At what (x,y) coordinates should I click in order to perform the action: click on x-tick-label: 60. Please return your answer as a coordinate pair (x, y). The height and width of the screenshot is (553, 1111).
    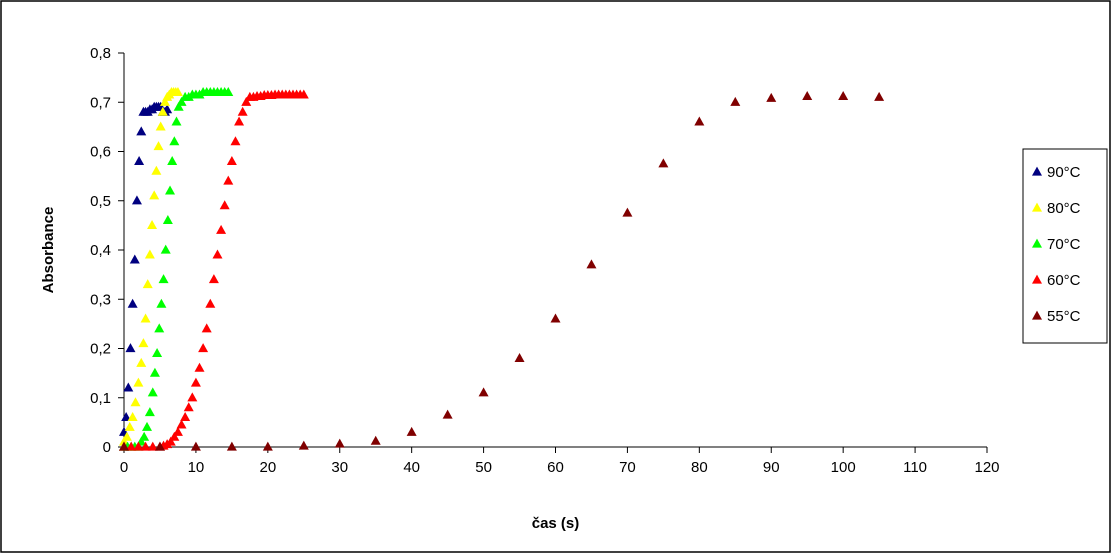
    Looking at the image, I should click on (555, 467).